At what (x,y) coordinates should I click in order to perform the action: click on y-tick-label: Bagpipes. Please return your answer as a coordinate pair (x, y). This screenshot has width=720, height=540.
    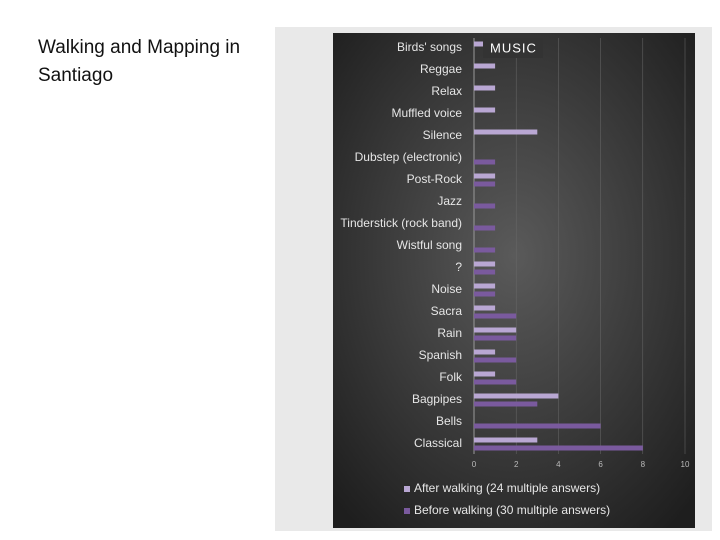
    Looking at the image, I should click on (437, 399).